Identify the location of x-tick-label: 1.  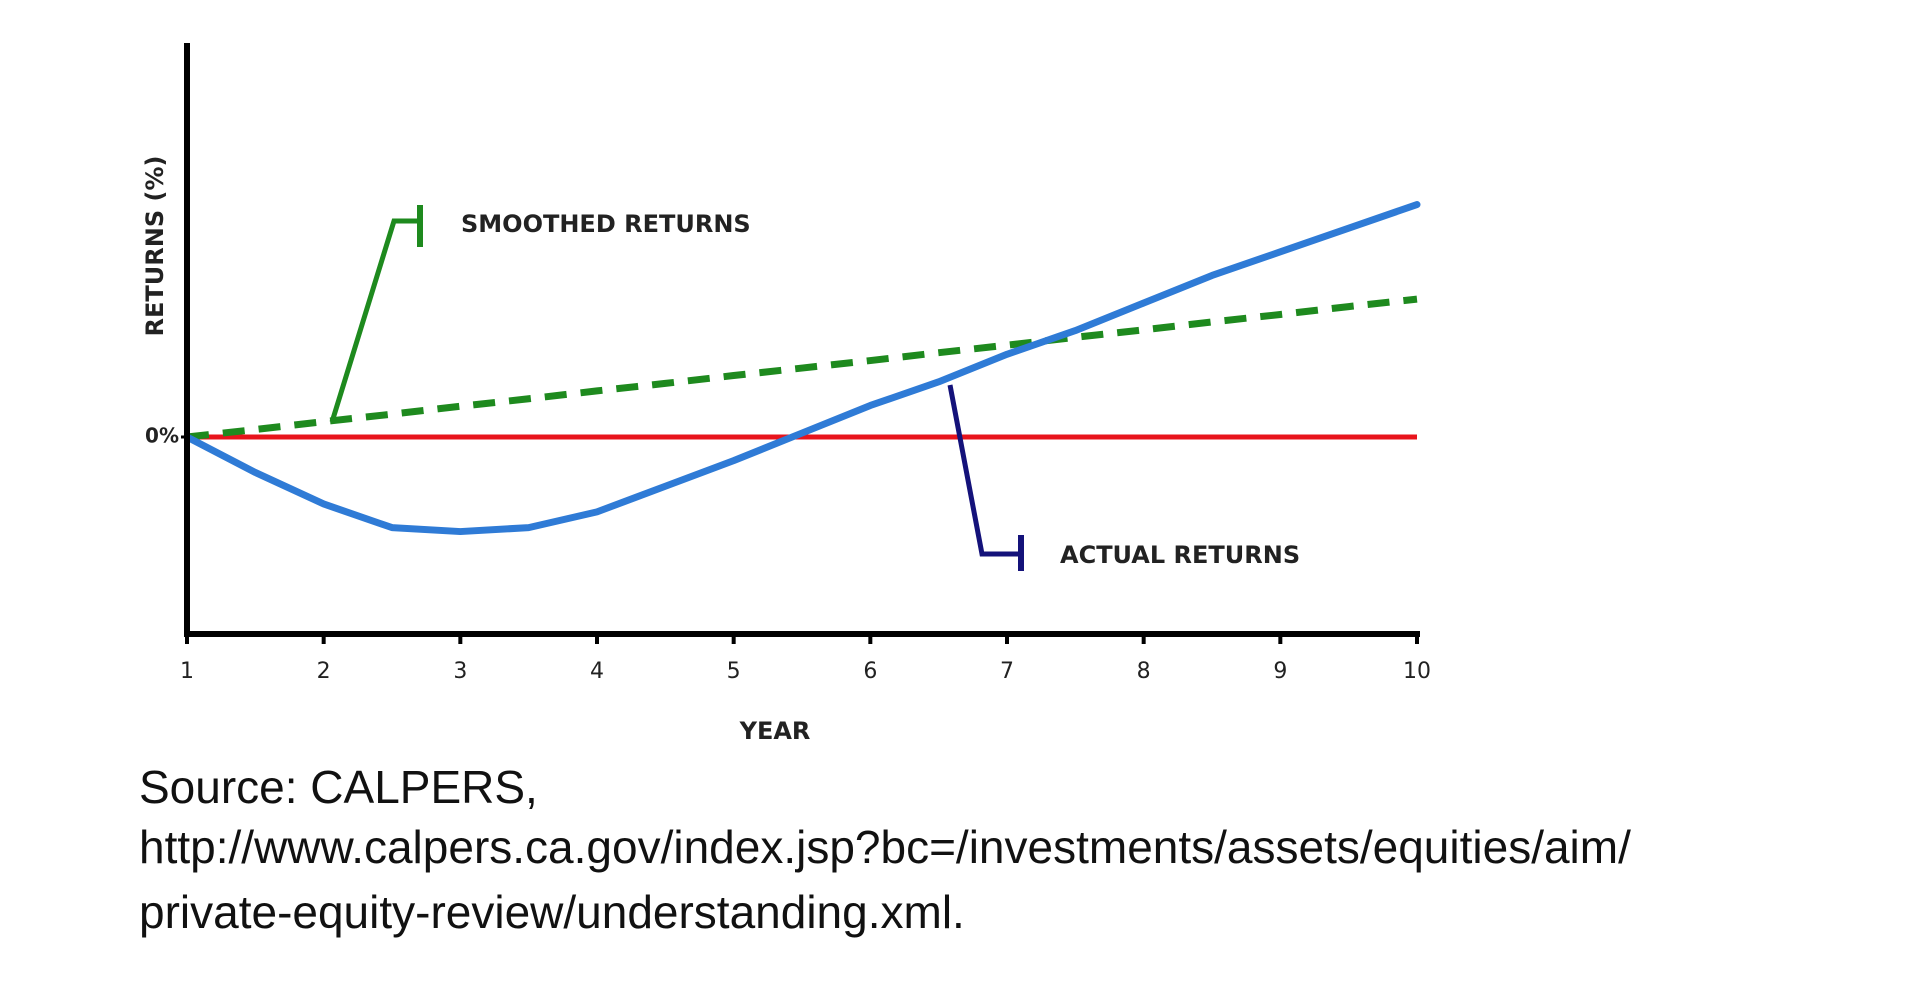
(187, 671).